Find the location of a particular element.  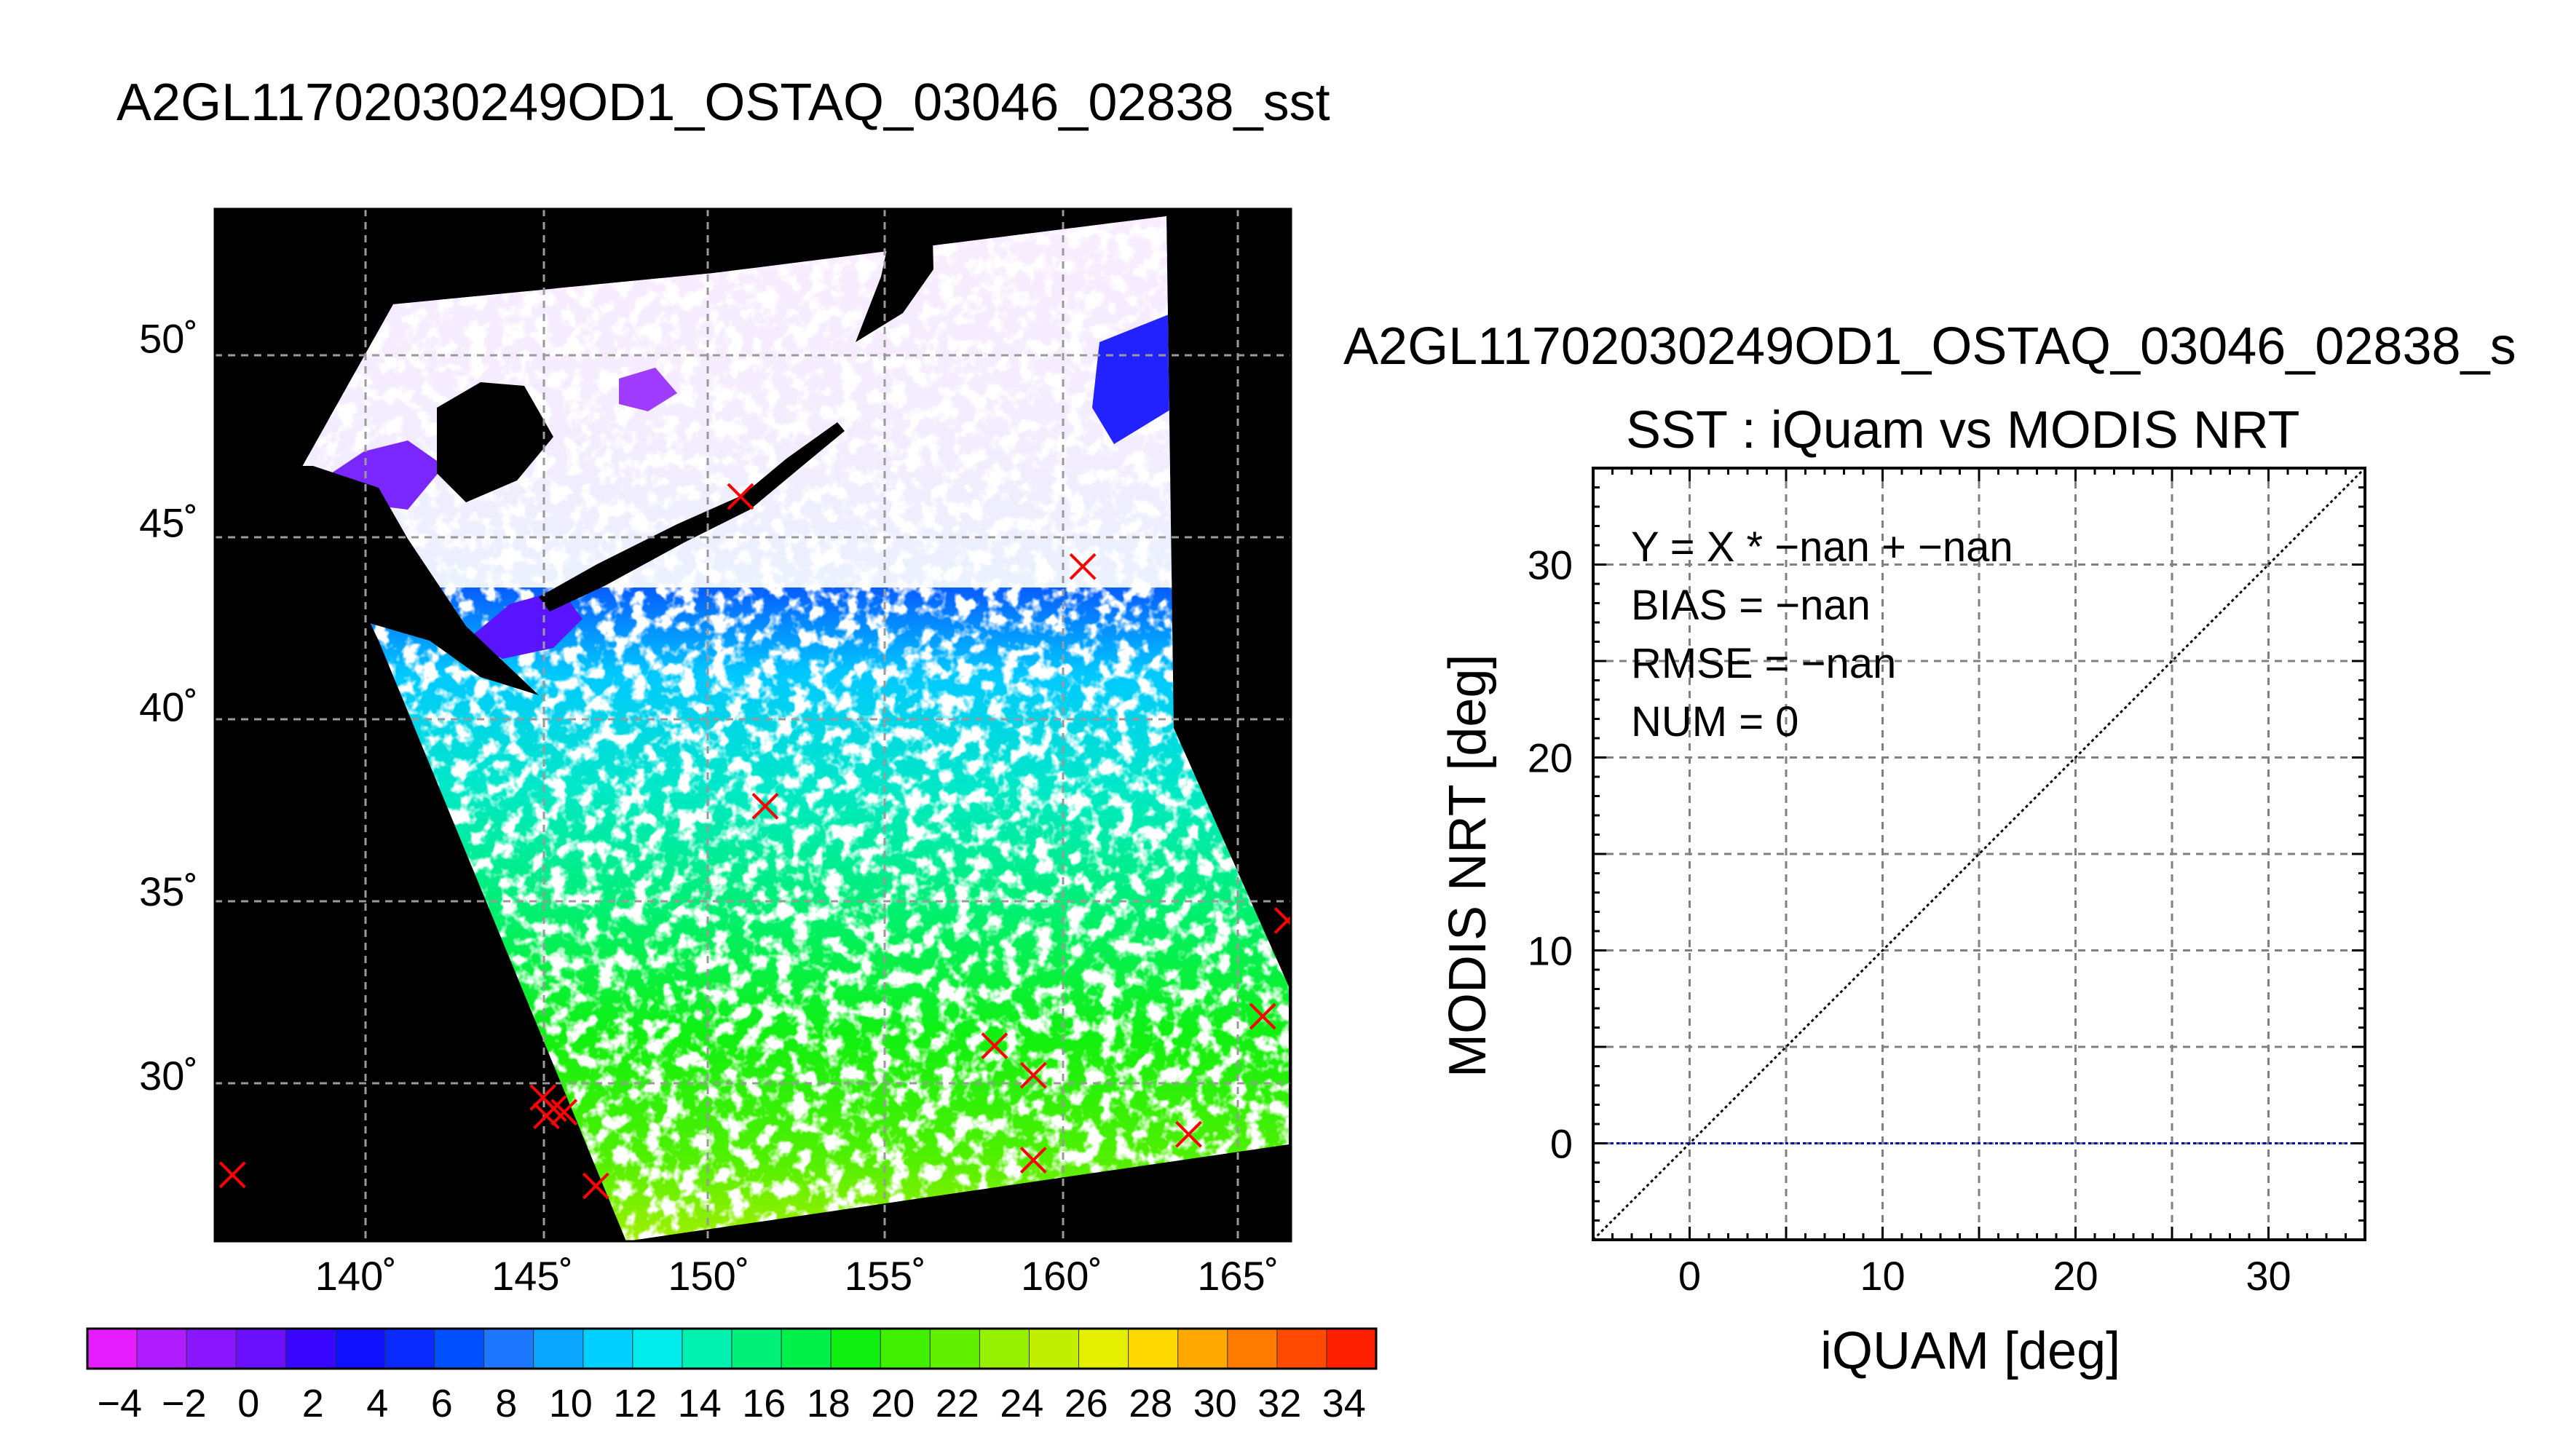

cold-water-bering is located at coordinates (1133, 378).